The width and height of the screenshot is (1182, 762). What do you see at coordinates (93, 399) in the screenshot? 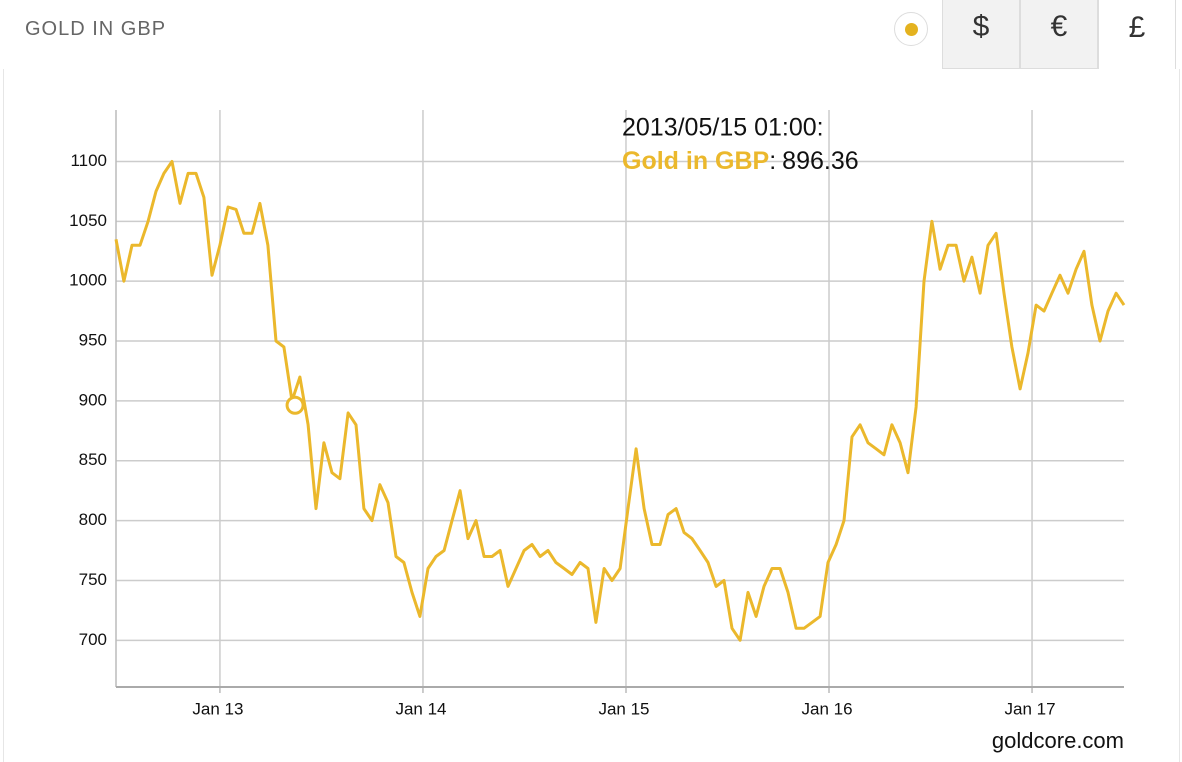
I see `y-tick-label: 900` at bounding box center [93, 399].